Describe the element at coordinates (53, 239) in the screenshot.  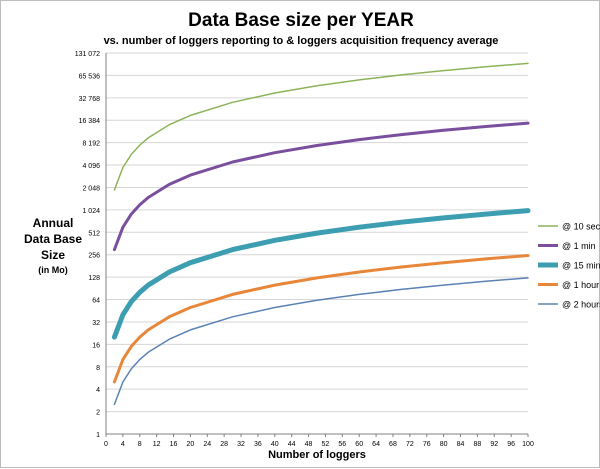
I see `y-axis-title-line-2: Data Base` at that location.